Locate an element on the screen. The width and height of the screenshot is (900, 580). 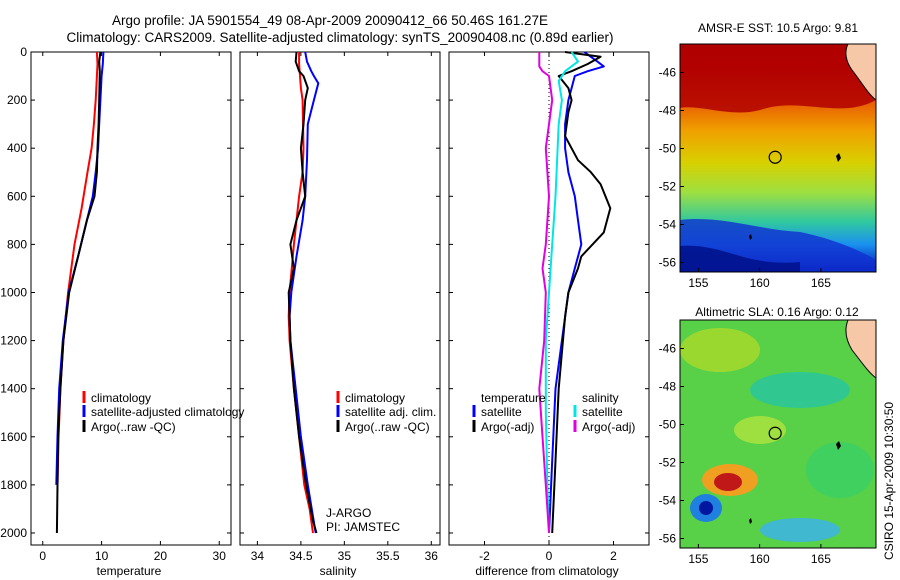
legend-label-satellite: satellite-adjusted climatology is located at coordinates (167, 412).